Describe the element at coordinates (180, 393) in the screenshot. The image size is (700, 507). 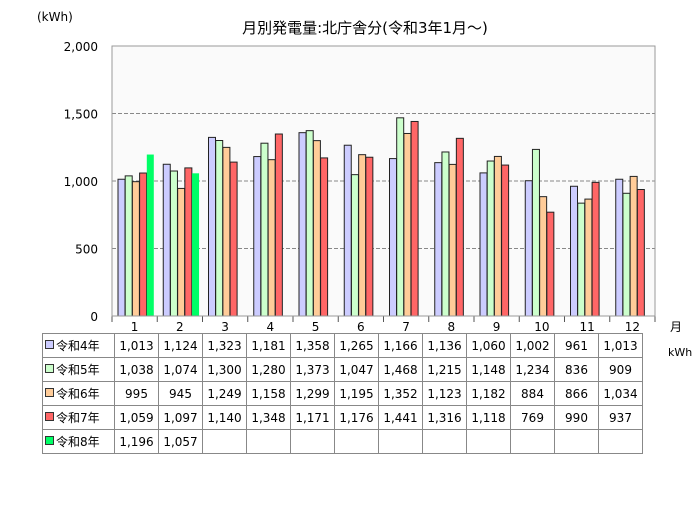
I see `table-cell: 945` at that location.